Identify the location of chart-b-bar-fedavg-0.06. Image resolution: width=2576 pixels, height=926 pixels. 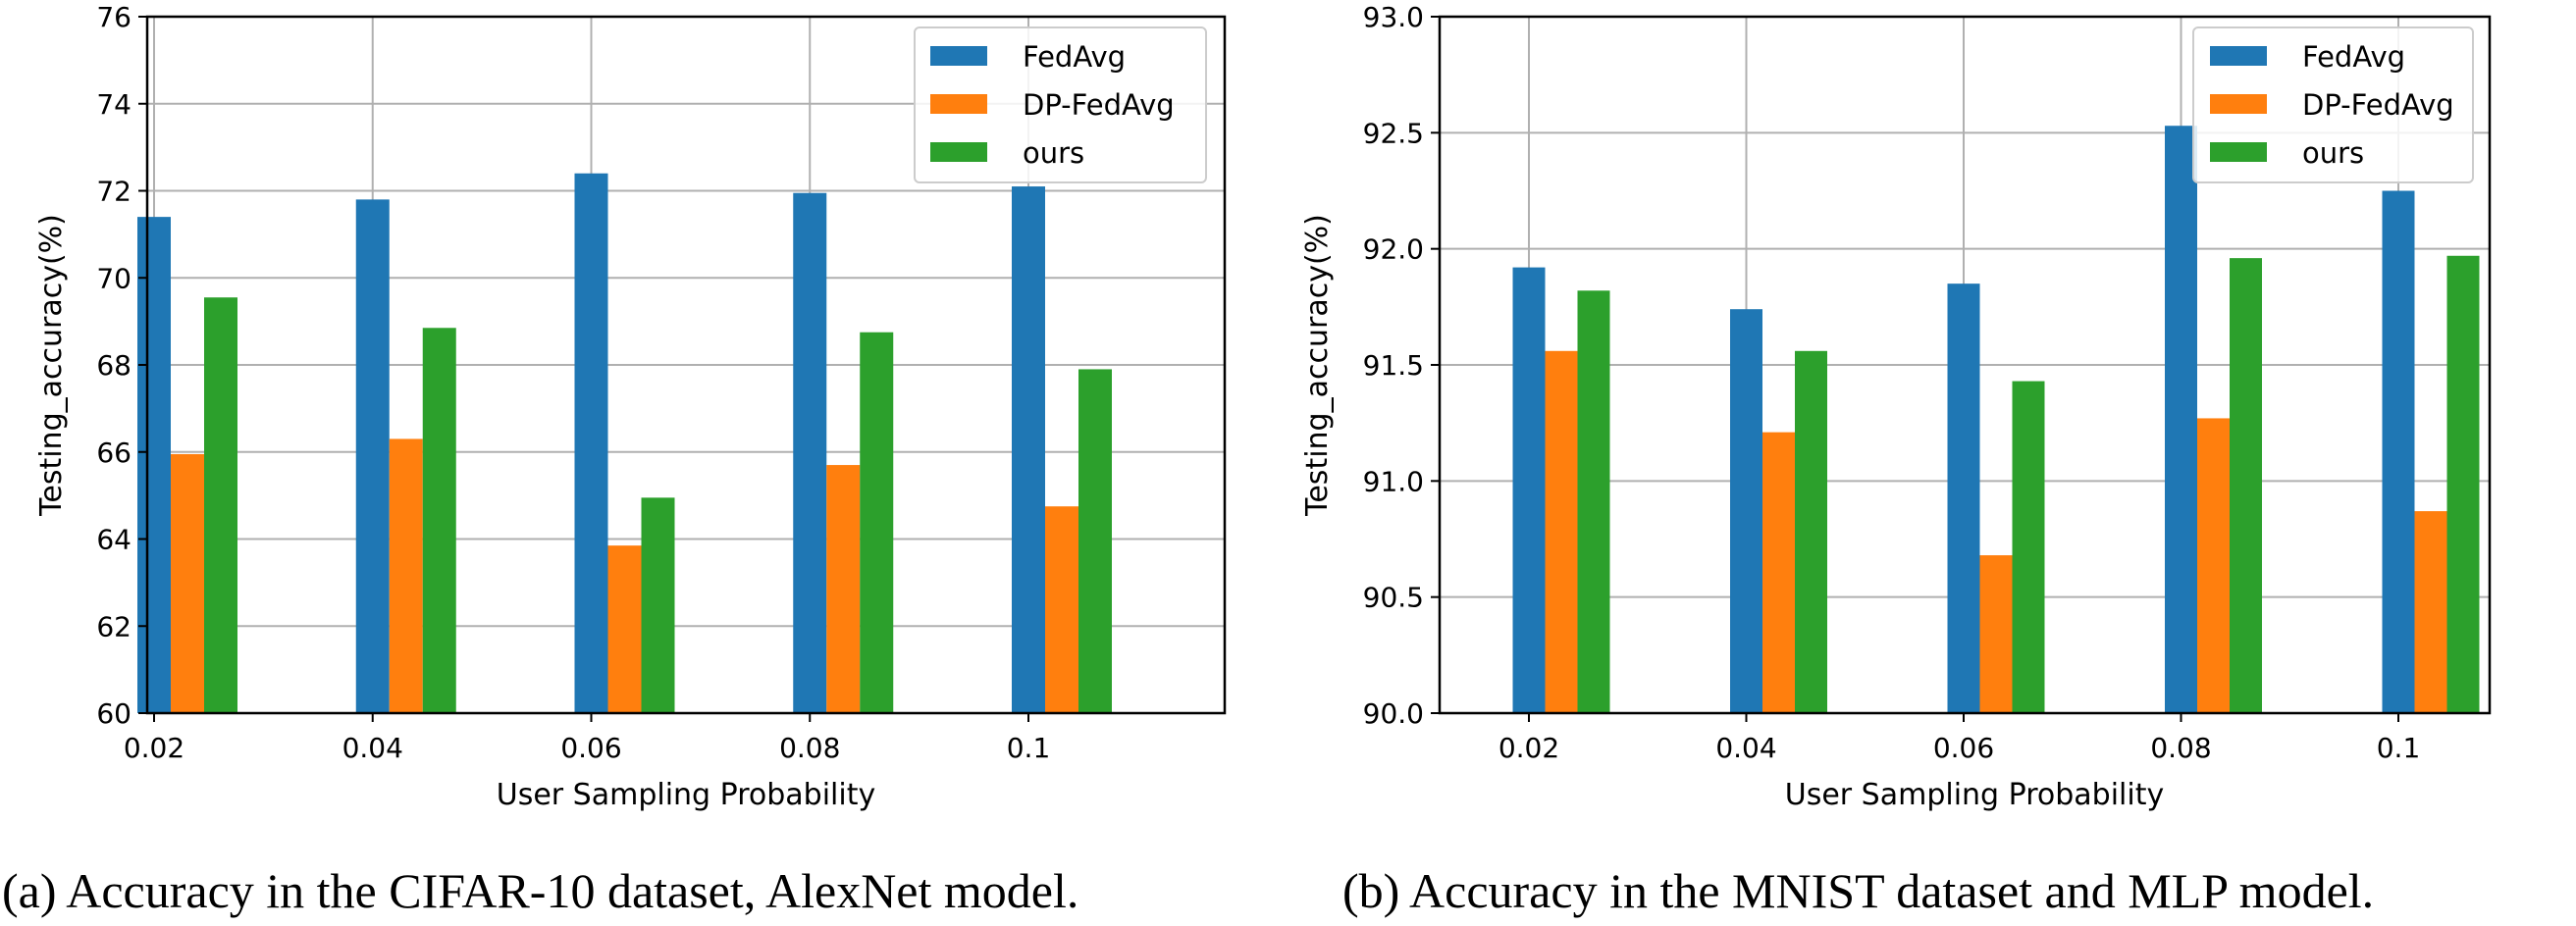
(1963, 498).